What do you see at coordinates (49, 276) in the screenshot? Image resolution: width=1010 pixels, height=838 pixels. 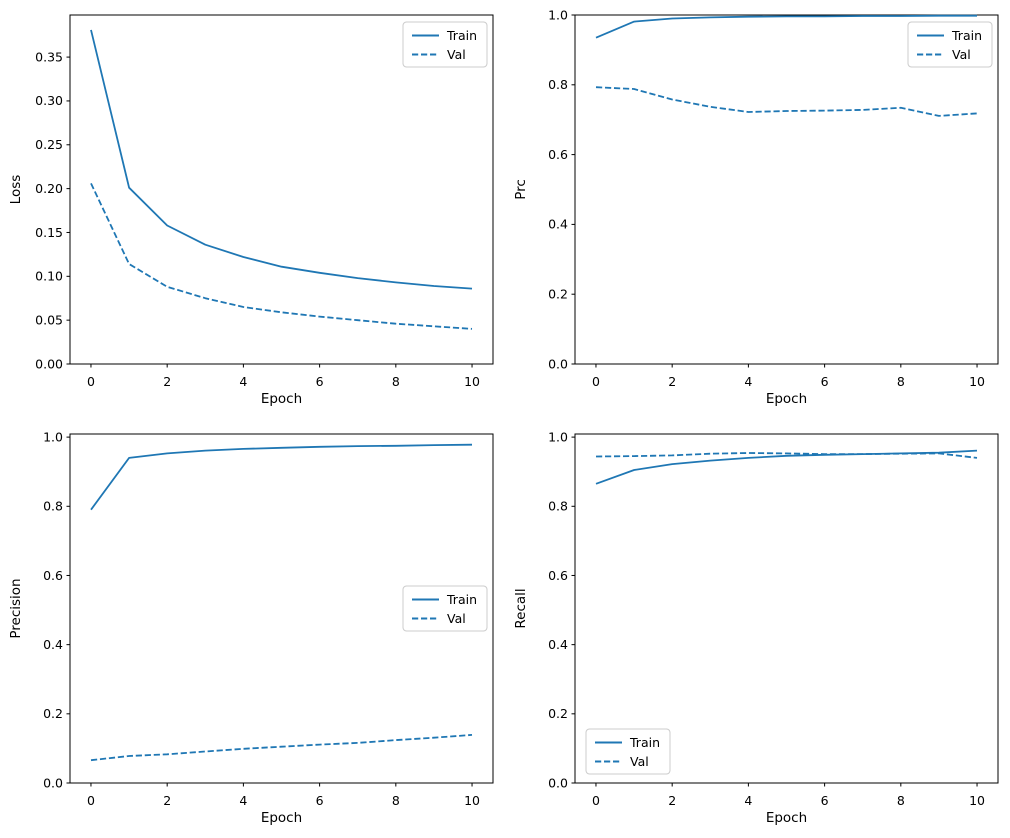 I see `y-tick-label: 0.10` at bounding box center [49, 276].